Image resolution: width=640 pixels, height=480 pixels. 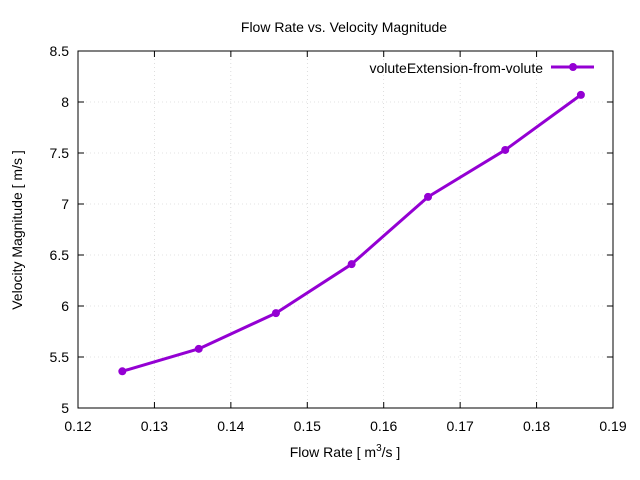 I want to click on y-tick-label: 8, so click(x=65, y=102).